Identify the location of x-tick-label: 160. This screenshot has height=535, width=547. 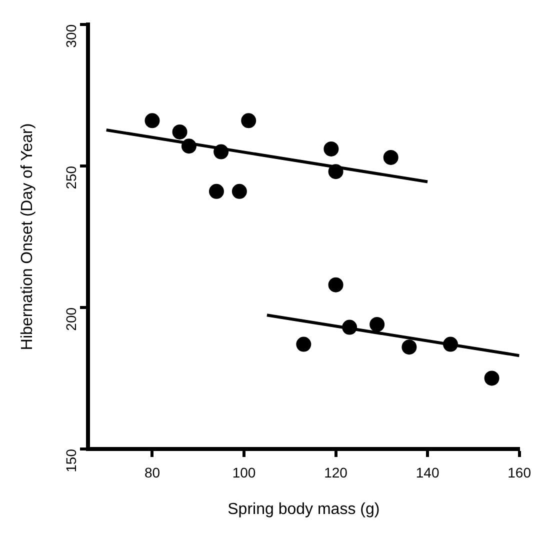
(520, 472).